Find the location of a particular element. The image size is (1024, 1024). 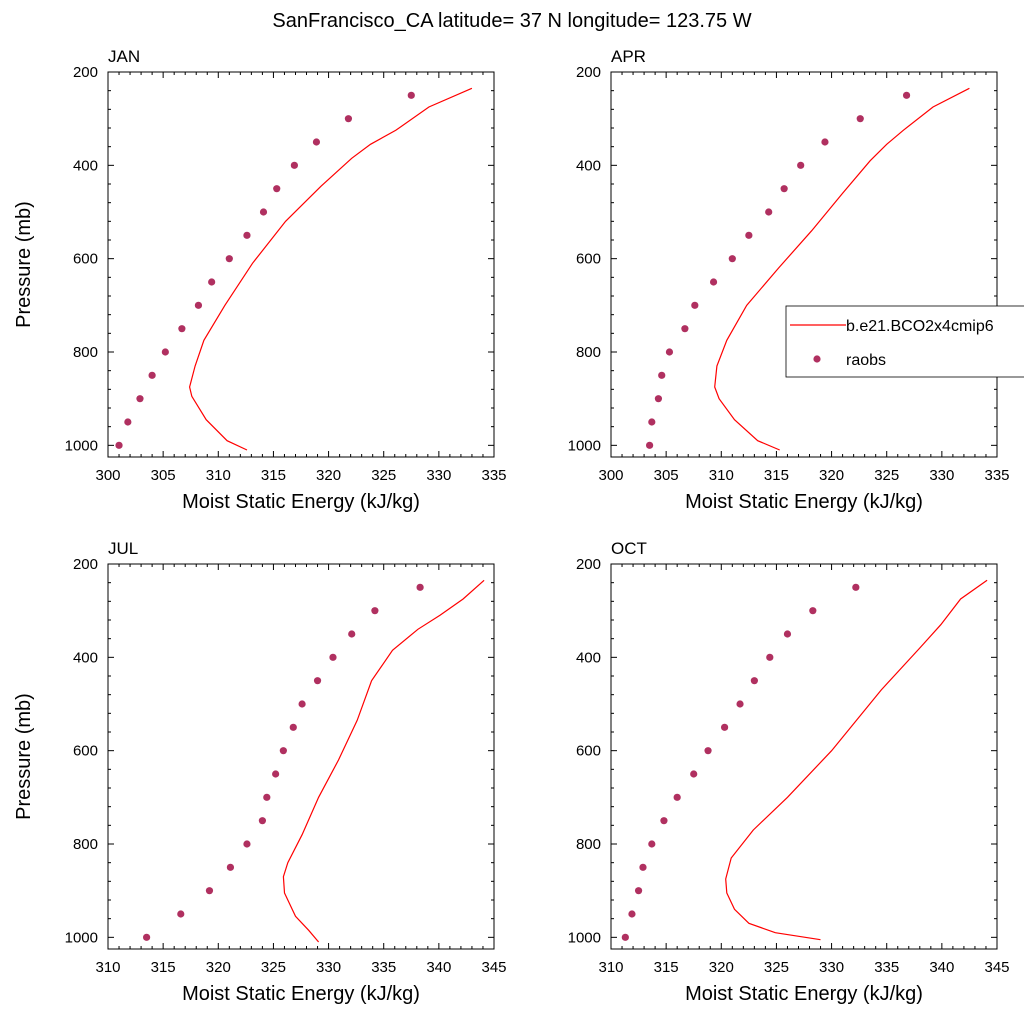

panel-title-jul: JUL is located at coordinates (123, 548).